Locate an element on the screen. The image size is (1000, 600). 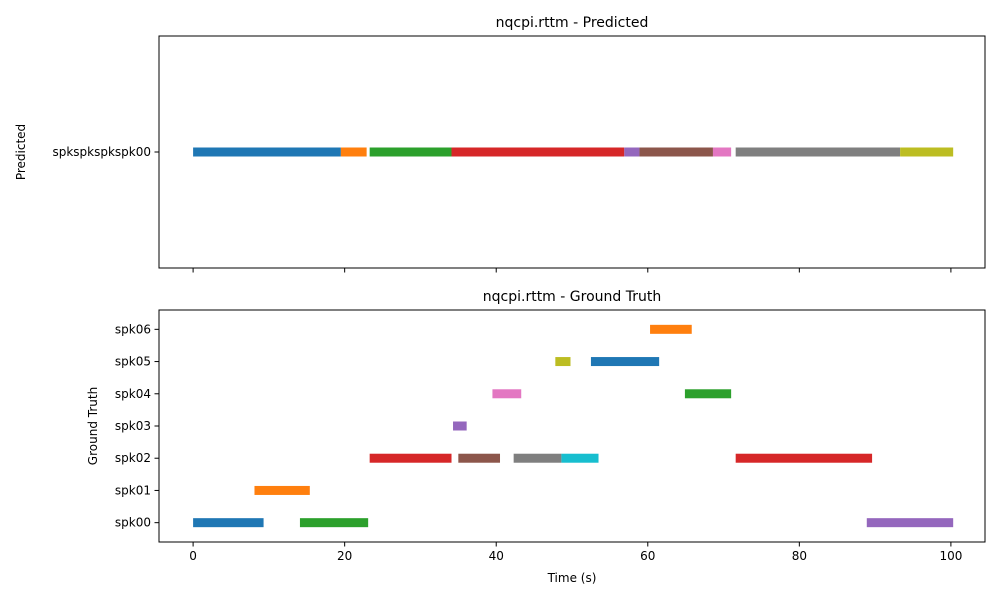
ground-truth-xtick-label: 20 is located at coordinates (344, 556).